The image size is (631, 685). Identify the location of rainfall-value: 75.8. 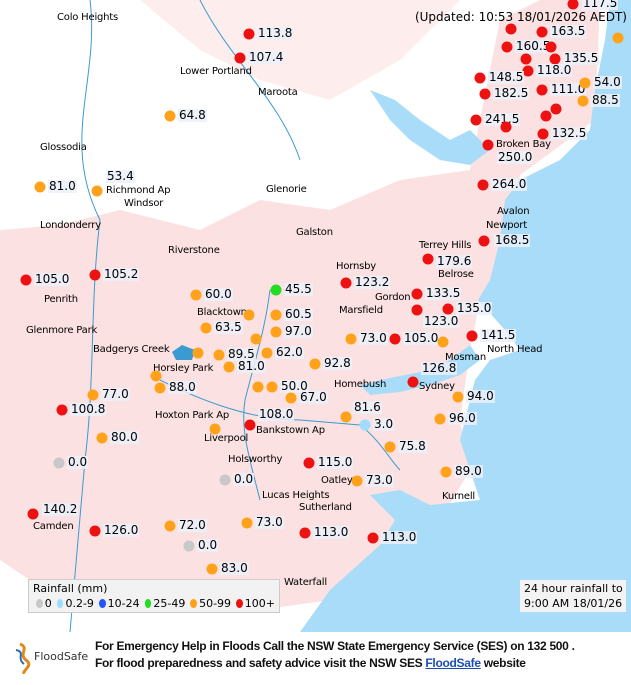
(412, 446).